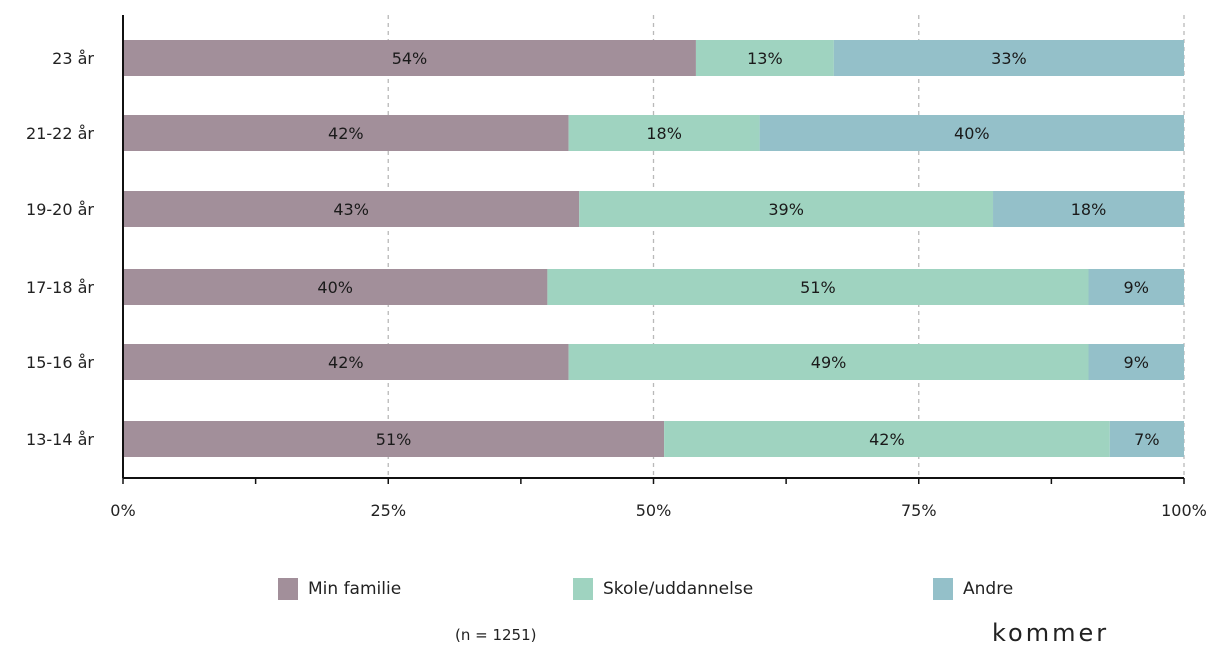 The image size is (1211, 648). Describe the element at coordinates (60, 439) in the screenshot. I see `category-label: 13-14 år` at that location.